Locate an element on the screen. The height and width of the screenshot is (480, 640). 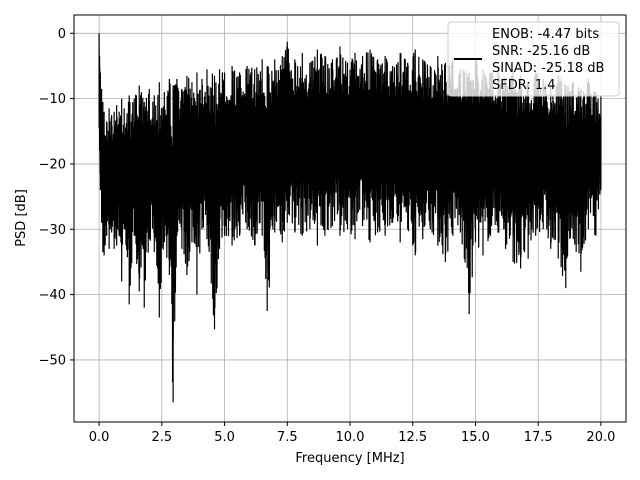
legend-line-enob: ENOB: -4.47 bits is located at coordinates (545, 34).